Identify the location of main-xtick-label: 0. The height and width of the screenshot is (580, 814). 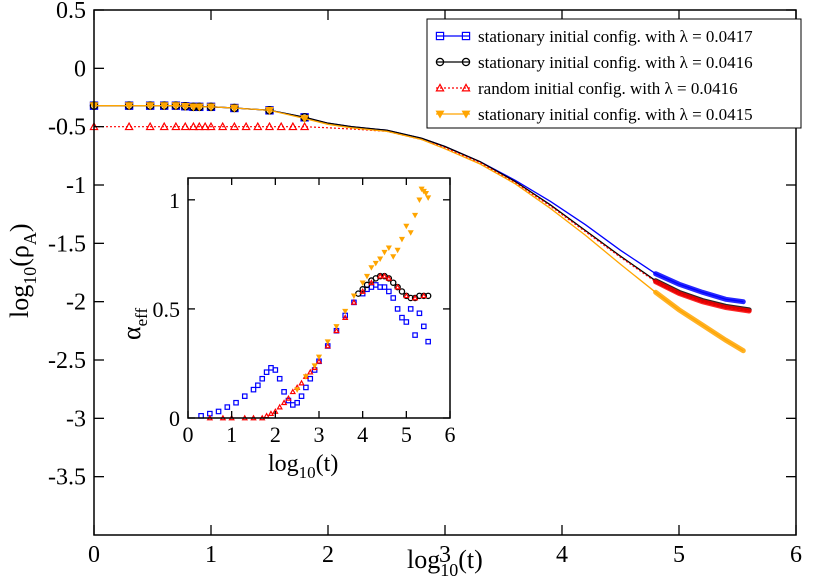
(94, 555).